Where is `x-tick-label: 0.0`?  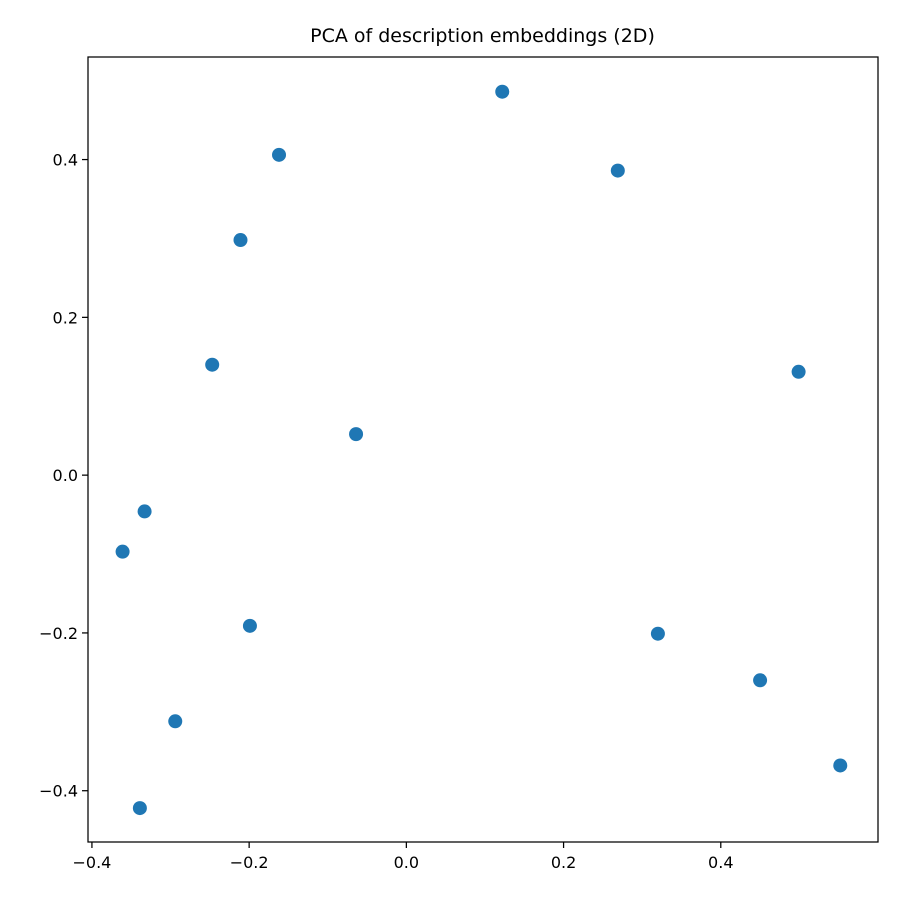 x-tick-label: 0.0 is located at coordinates (406, 862).